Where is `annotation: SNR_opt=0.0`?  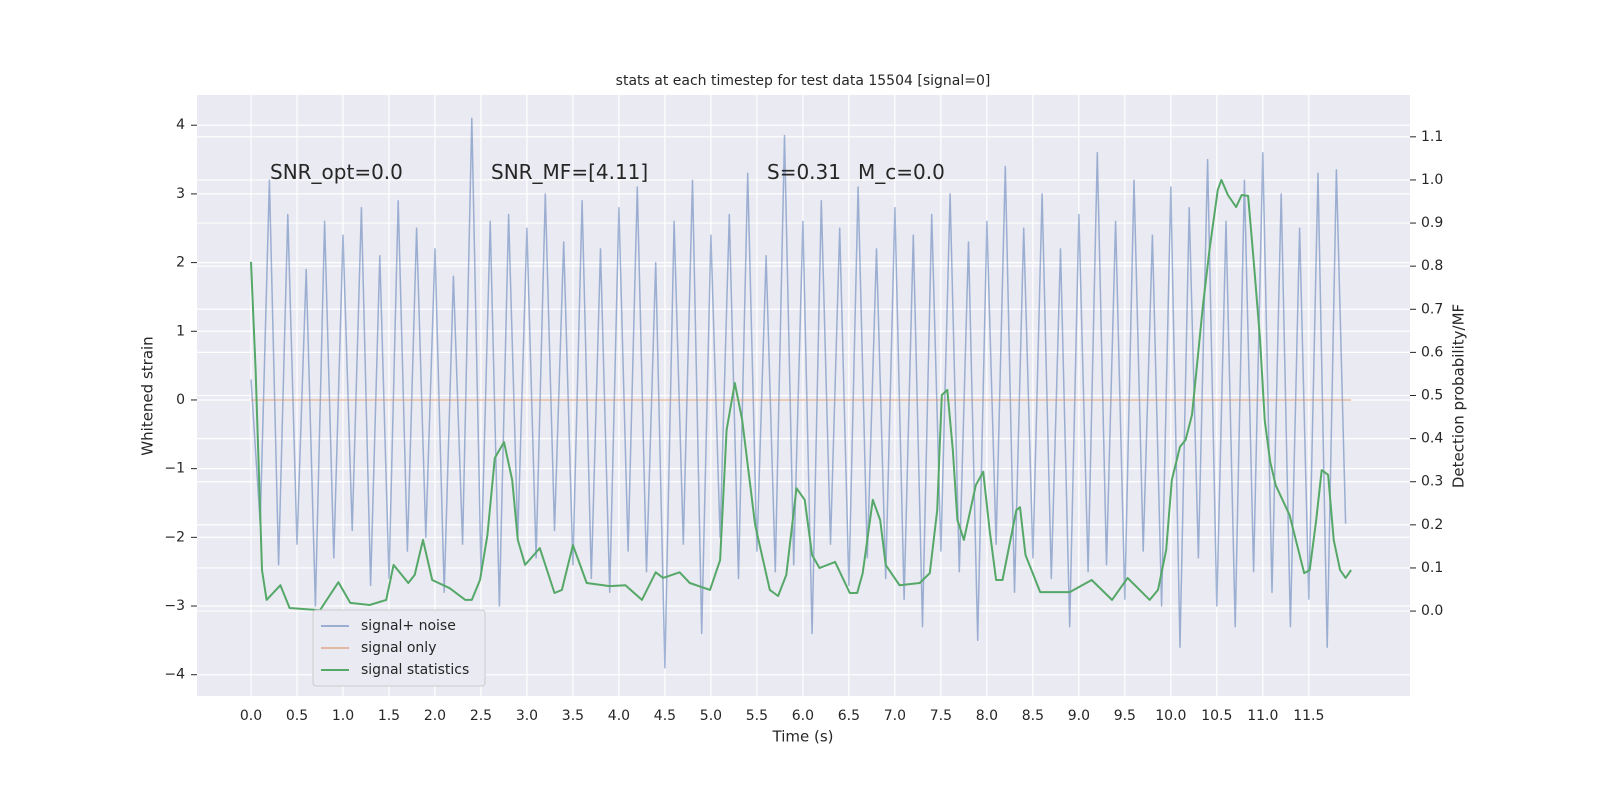 annotation: SNR_opt=0.0 is located at coordinates (336, 172).